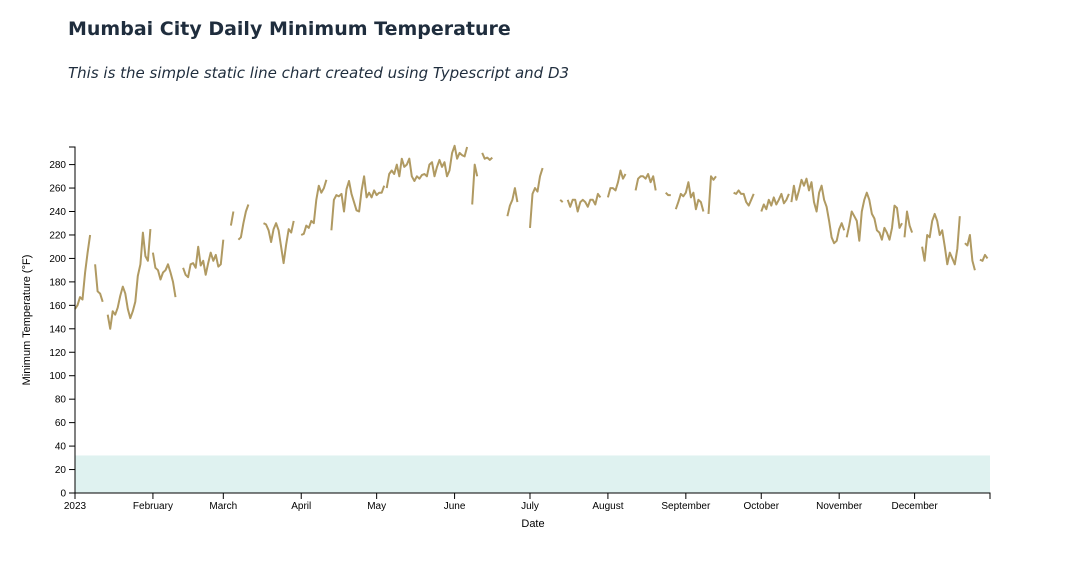 This screenshot has height=571, width=1080. I want to click on y-tick-label: 280, so click(57, 165).